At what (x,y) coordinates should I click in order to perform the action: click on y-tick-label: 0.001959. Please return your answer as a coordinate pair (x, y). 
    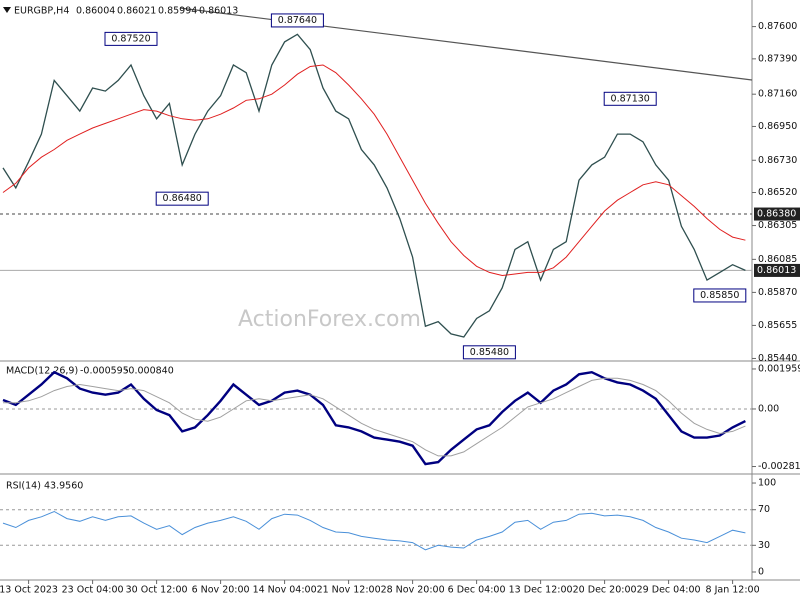
    Looking at the image, I should click on (779, 368).